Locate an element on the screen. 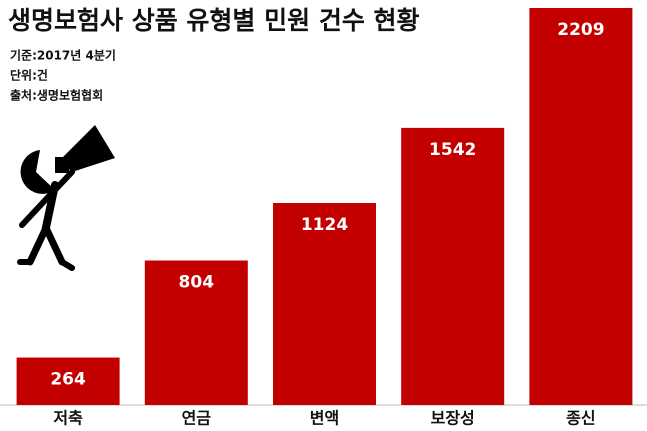 The width and height of the screenshot is (647, 431). x-tick-label: 저축 is located at coordinates (68, 418).